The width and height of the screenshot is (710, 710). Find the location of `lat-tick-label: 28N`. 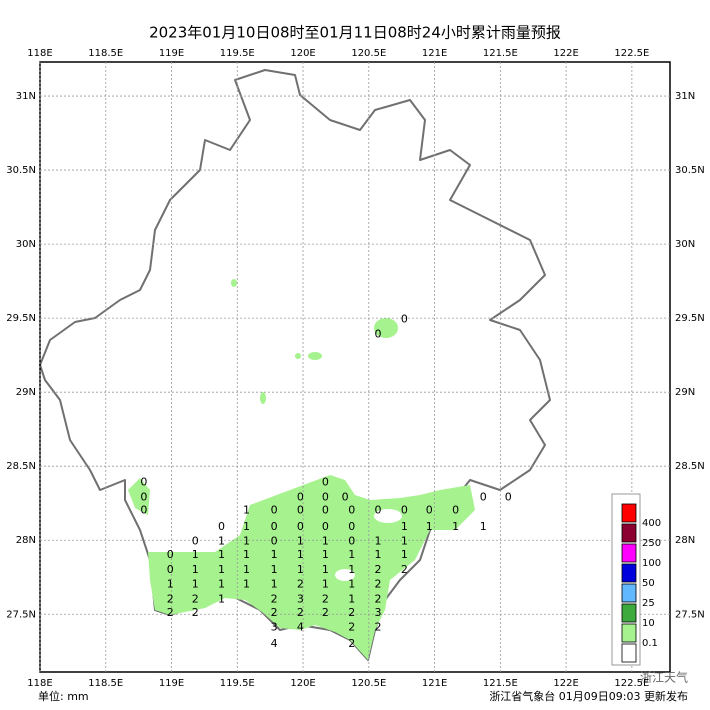

lat-tick-label: 28N is located at coordinates (685, 540).